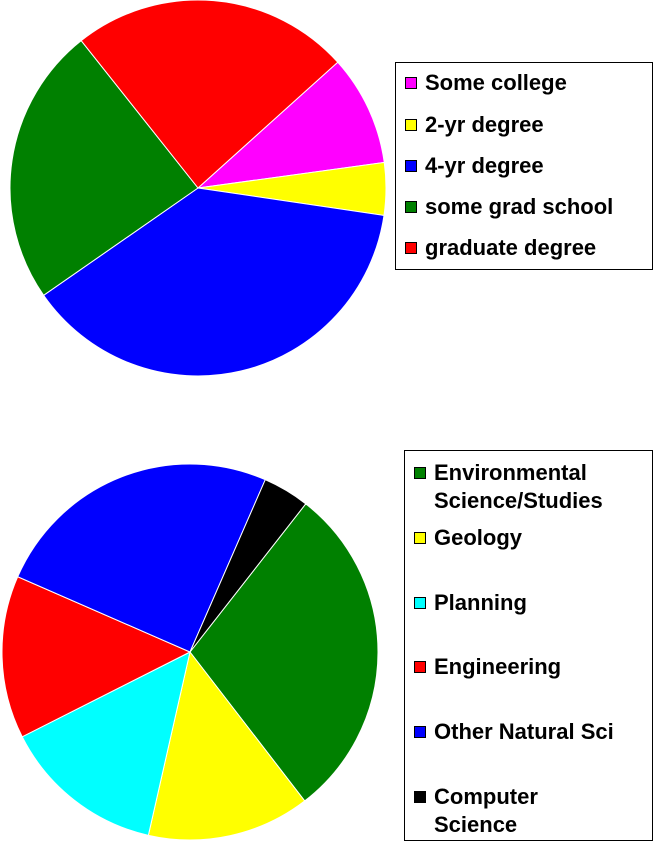 The image size is (653, 841). What do you see at coordinates (519, 206) in the screenshot?
I see `legend-label: some grad school` at bounding box center [519, 206].